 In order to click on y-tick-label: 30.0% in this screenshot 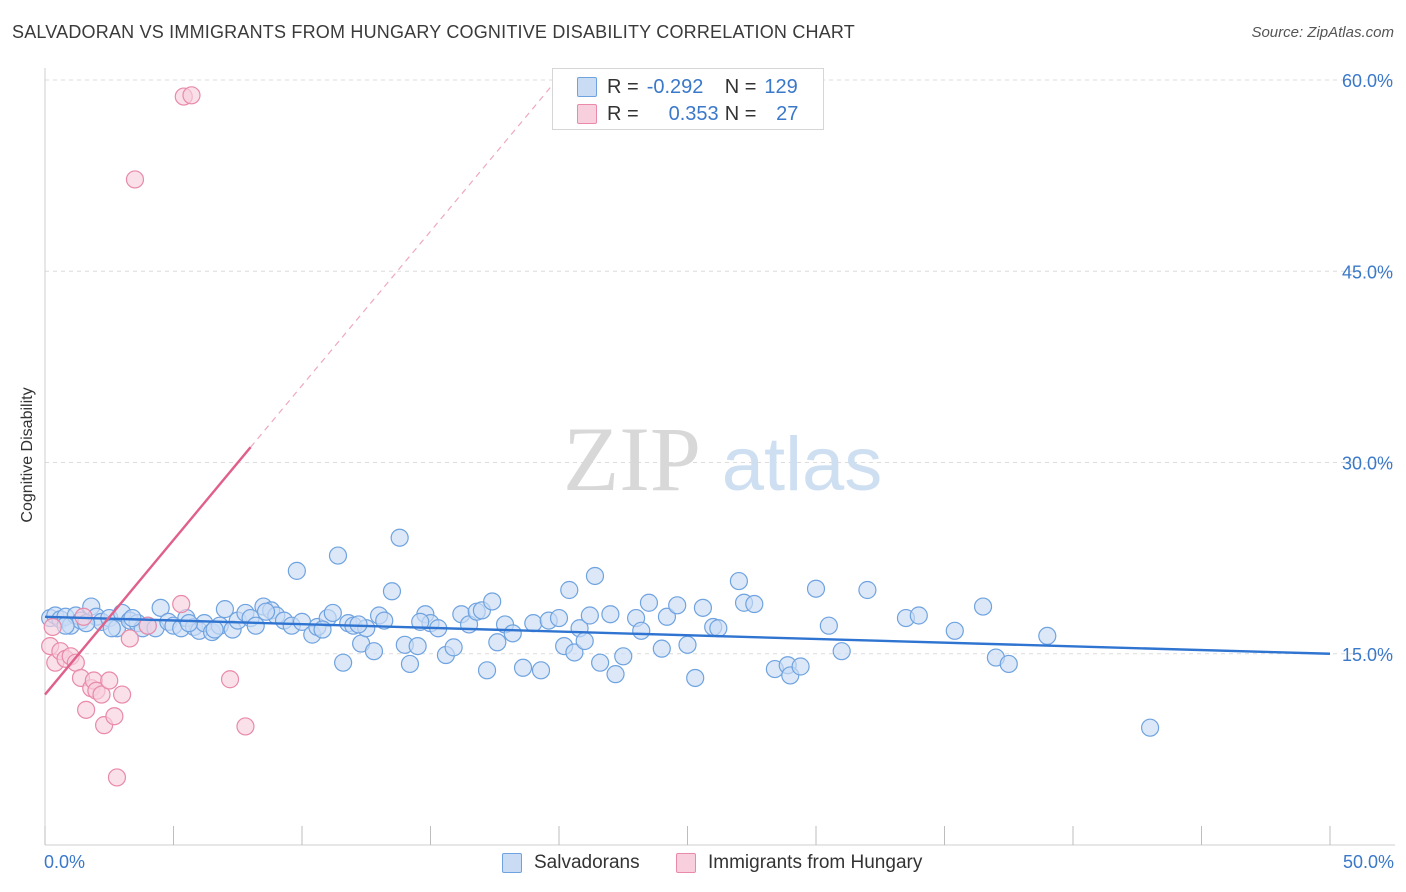, I will do `click(1367, 464)`.